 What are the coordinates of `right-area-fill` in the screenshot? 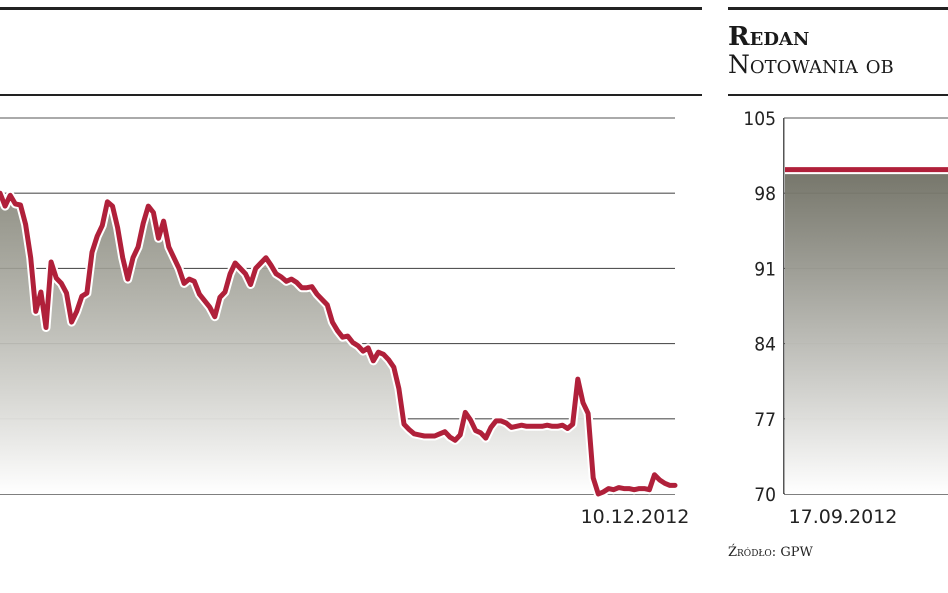 It's located at (866, 331).